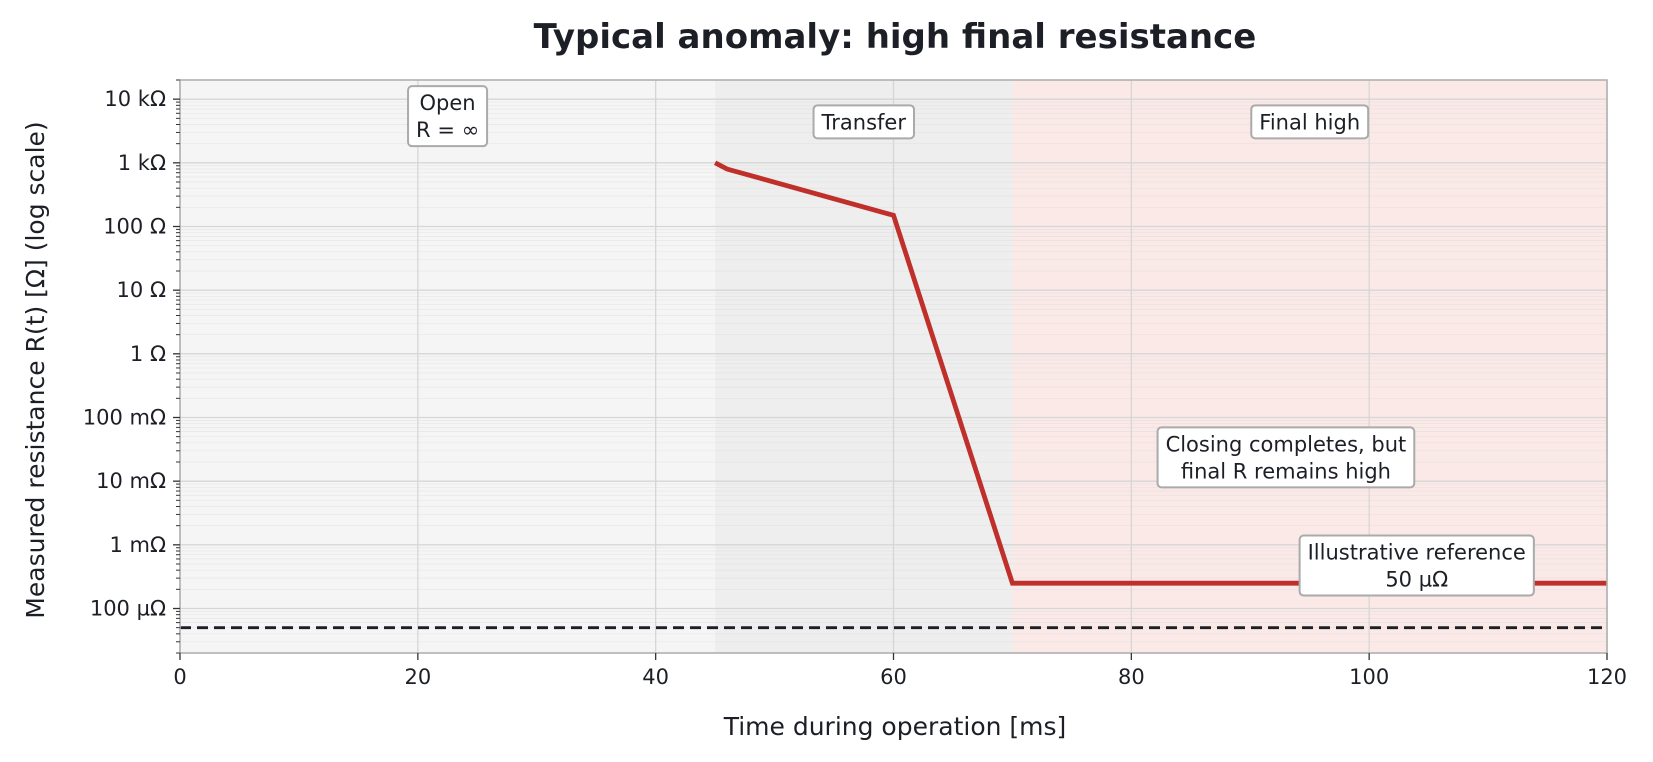  What do you see at coordinates (179, 677) in the screenshot?
I see `x-tick-label: 0` at bounding box center [179, 677].